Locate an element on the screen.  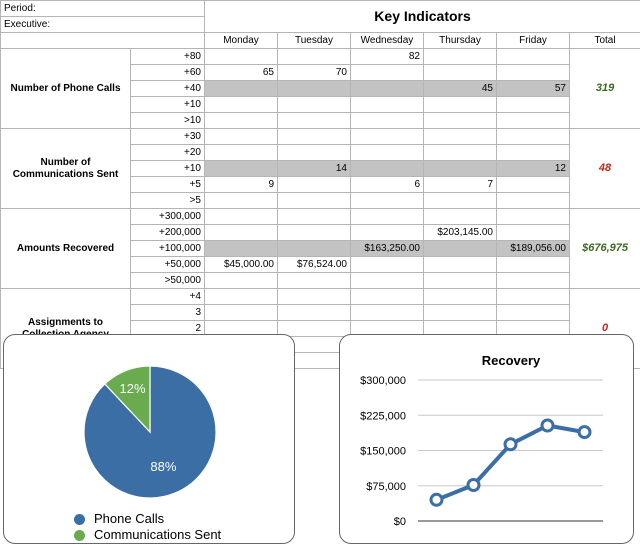
value-cell: $203,145.00 is located at coordinates (460, 232).